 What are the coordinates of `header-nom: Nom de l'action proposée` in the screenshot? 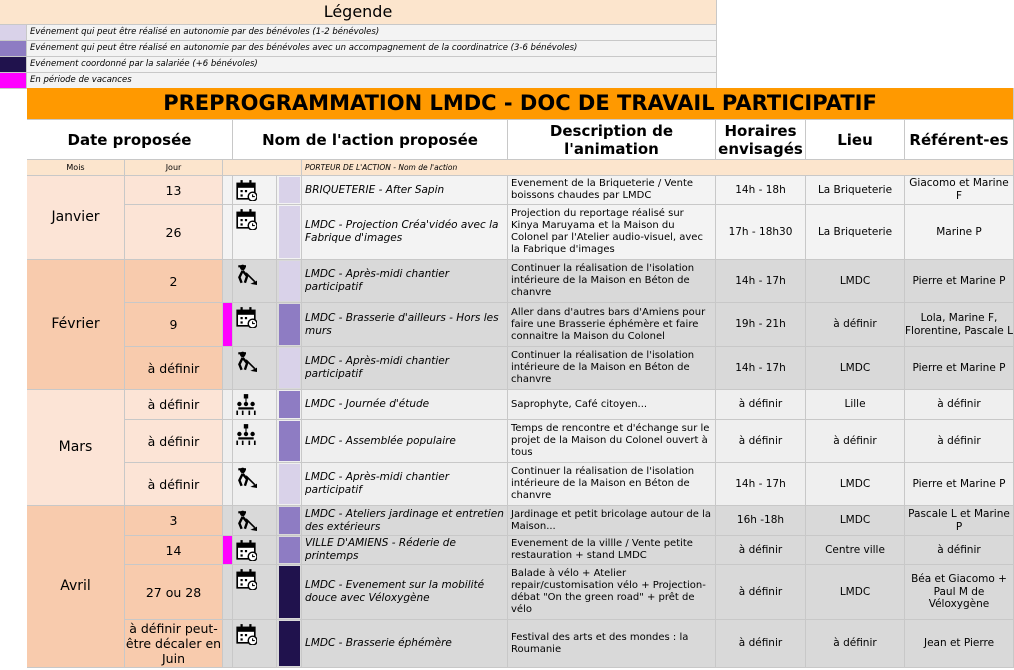 It's located at (370, 140).